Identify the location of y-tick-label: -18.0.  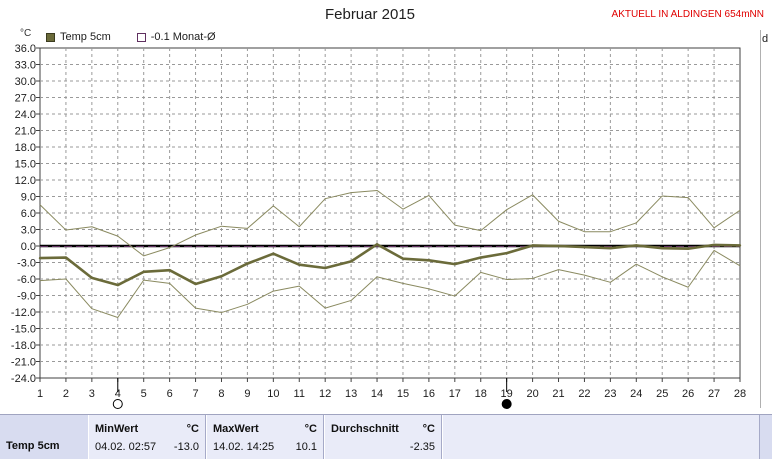
(23, 346).